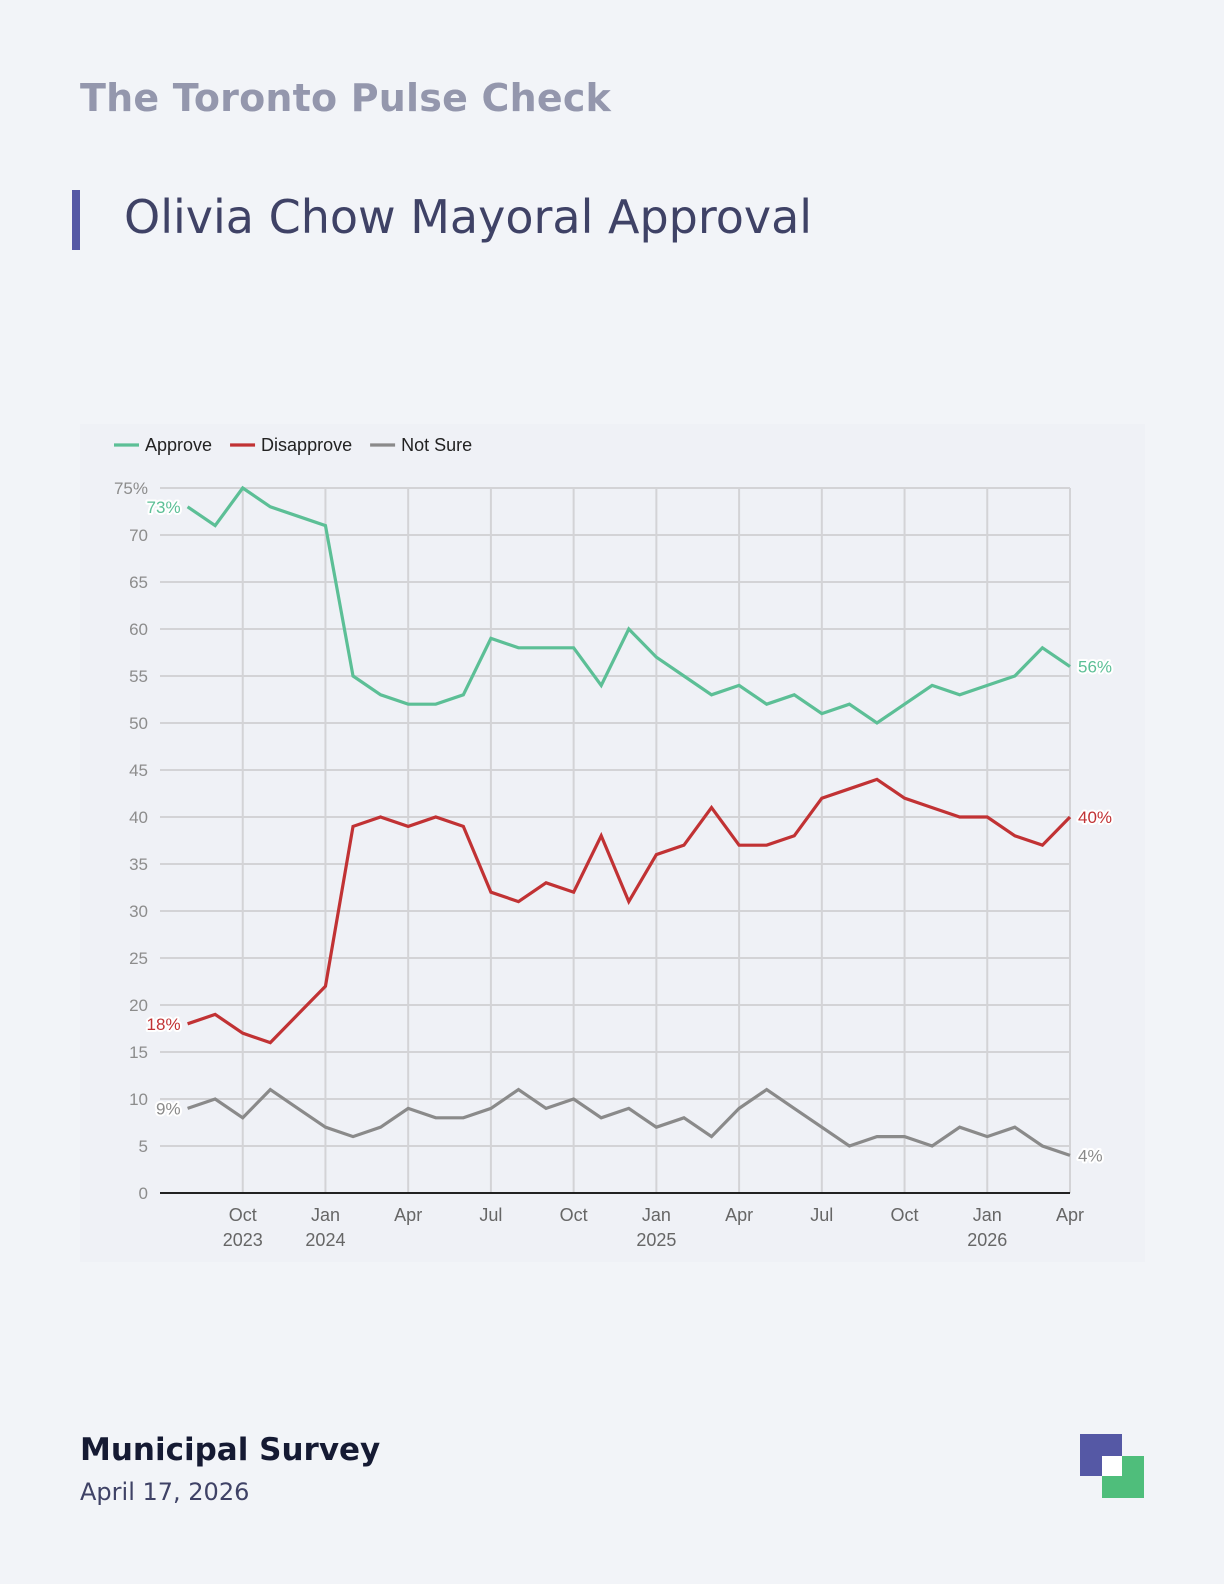 The width and height of the screenshot is (1224, 1584). I want to click on y-tick-label: 55, so click(138, 676).